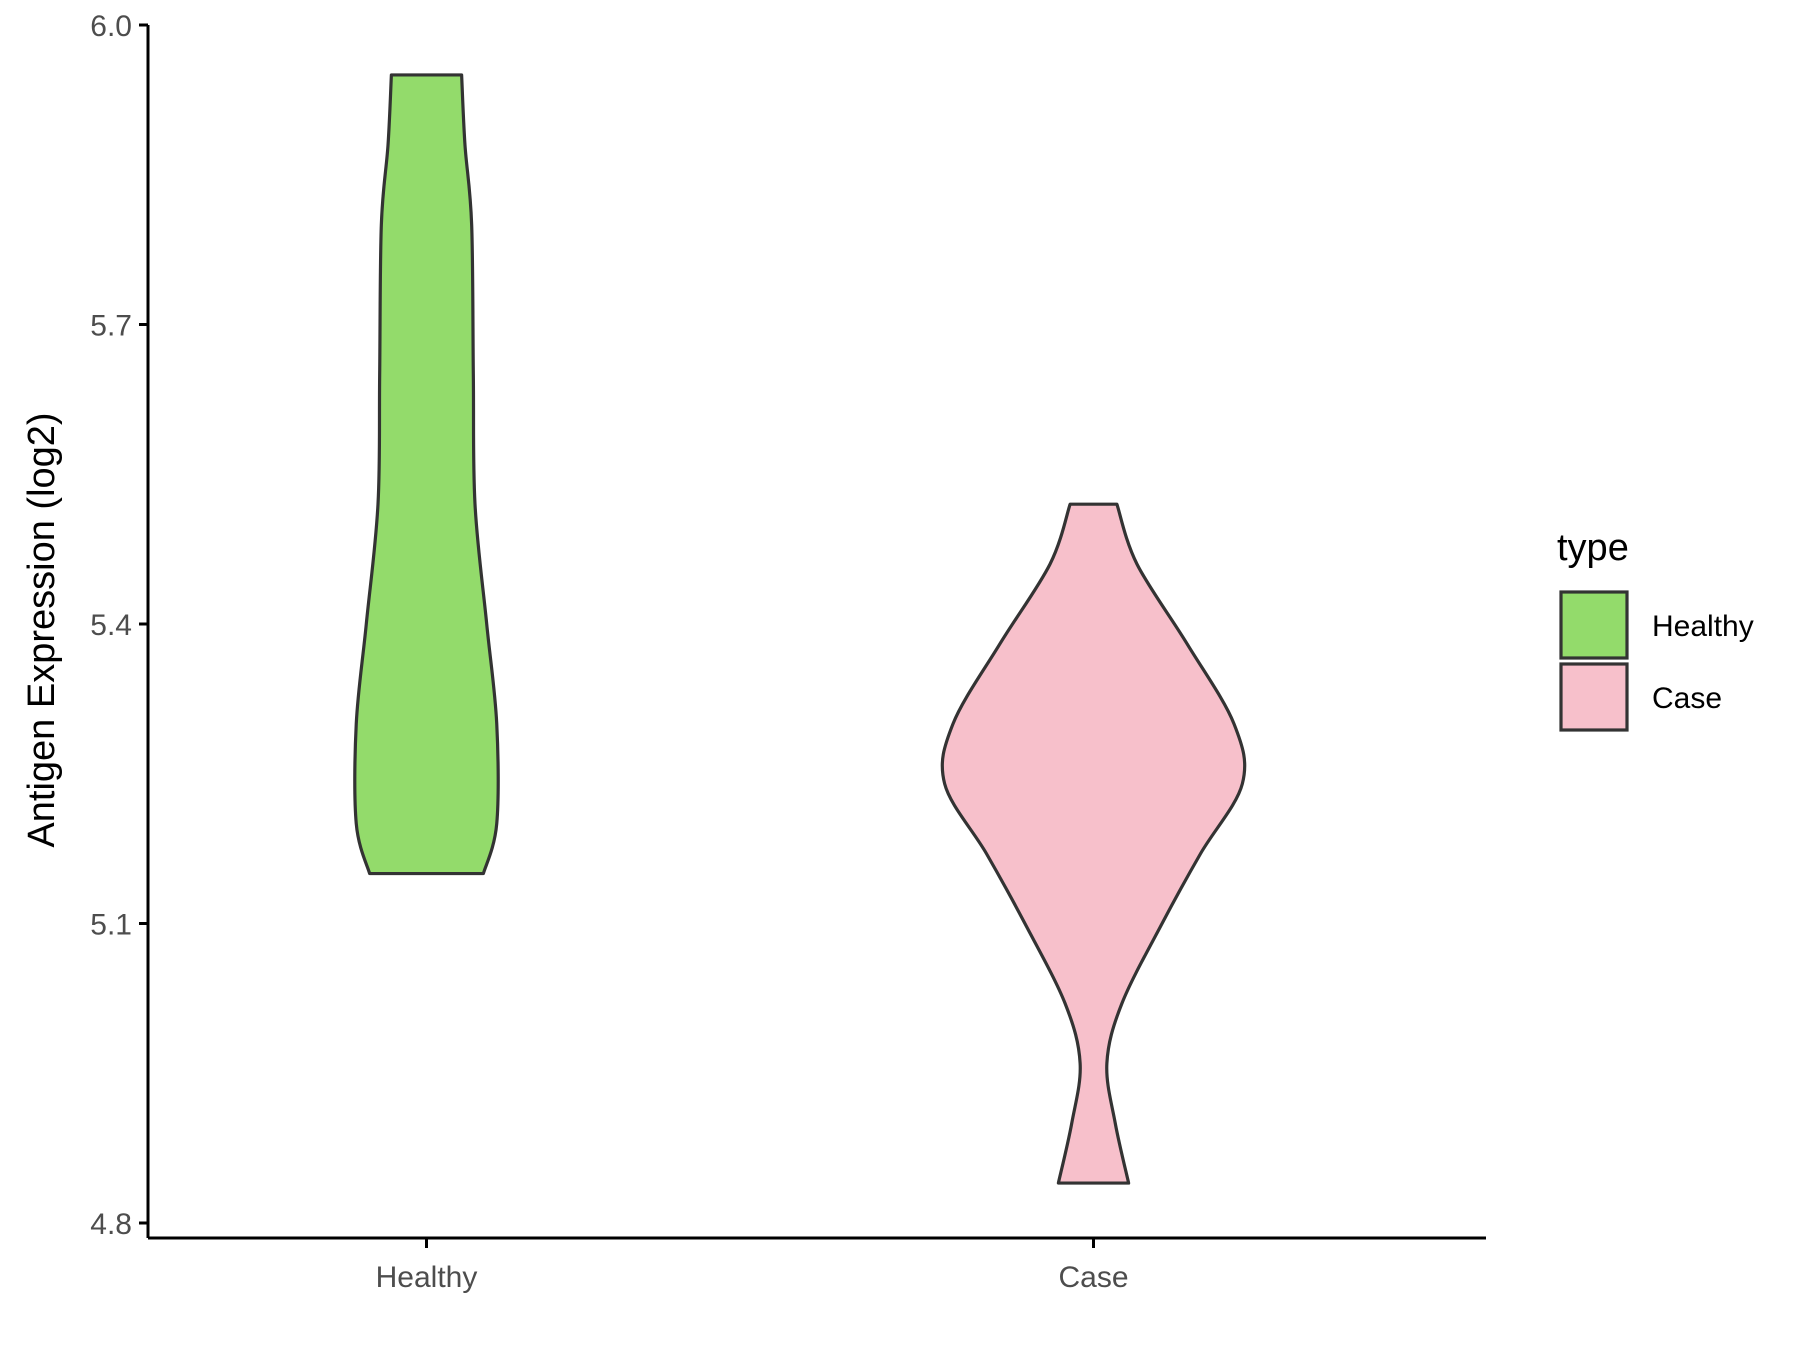 The image size is (1800, 1350). Describe the element at coordinates (1593, 548) in the screenshot. I see `legend-title: type` at that location.